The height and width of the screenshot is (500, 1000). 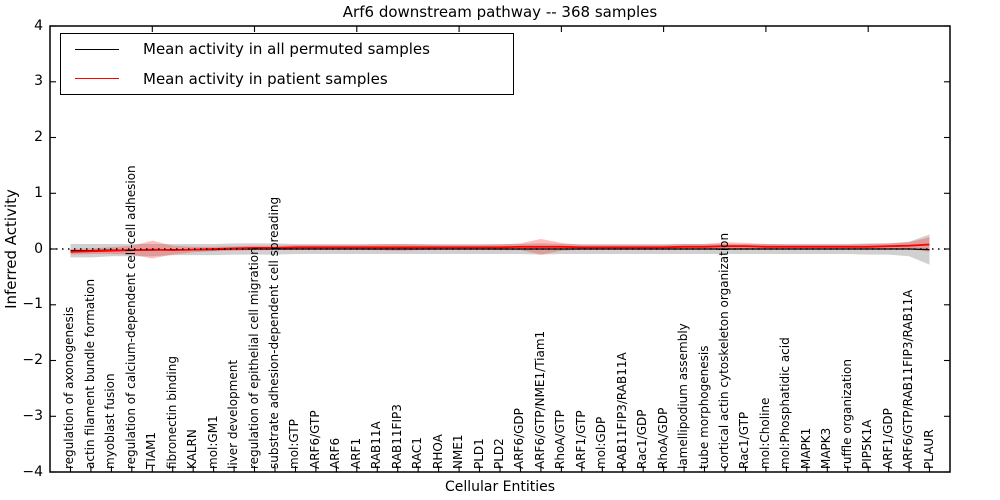 I want to click on x-tick-label: mol:Phosphatidic acid, so click(x=785, y=403).